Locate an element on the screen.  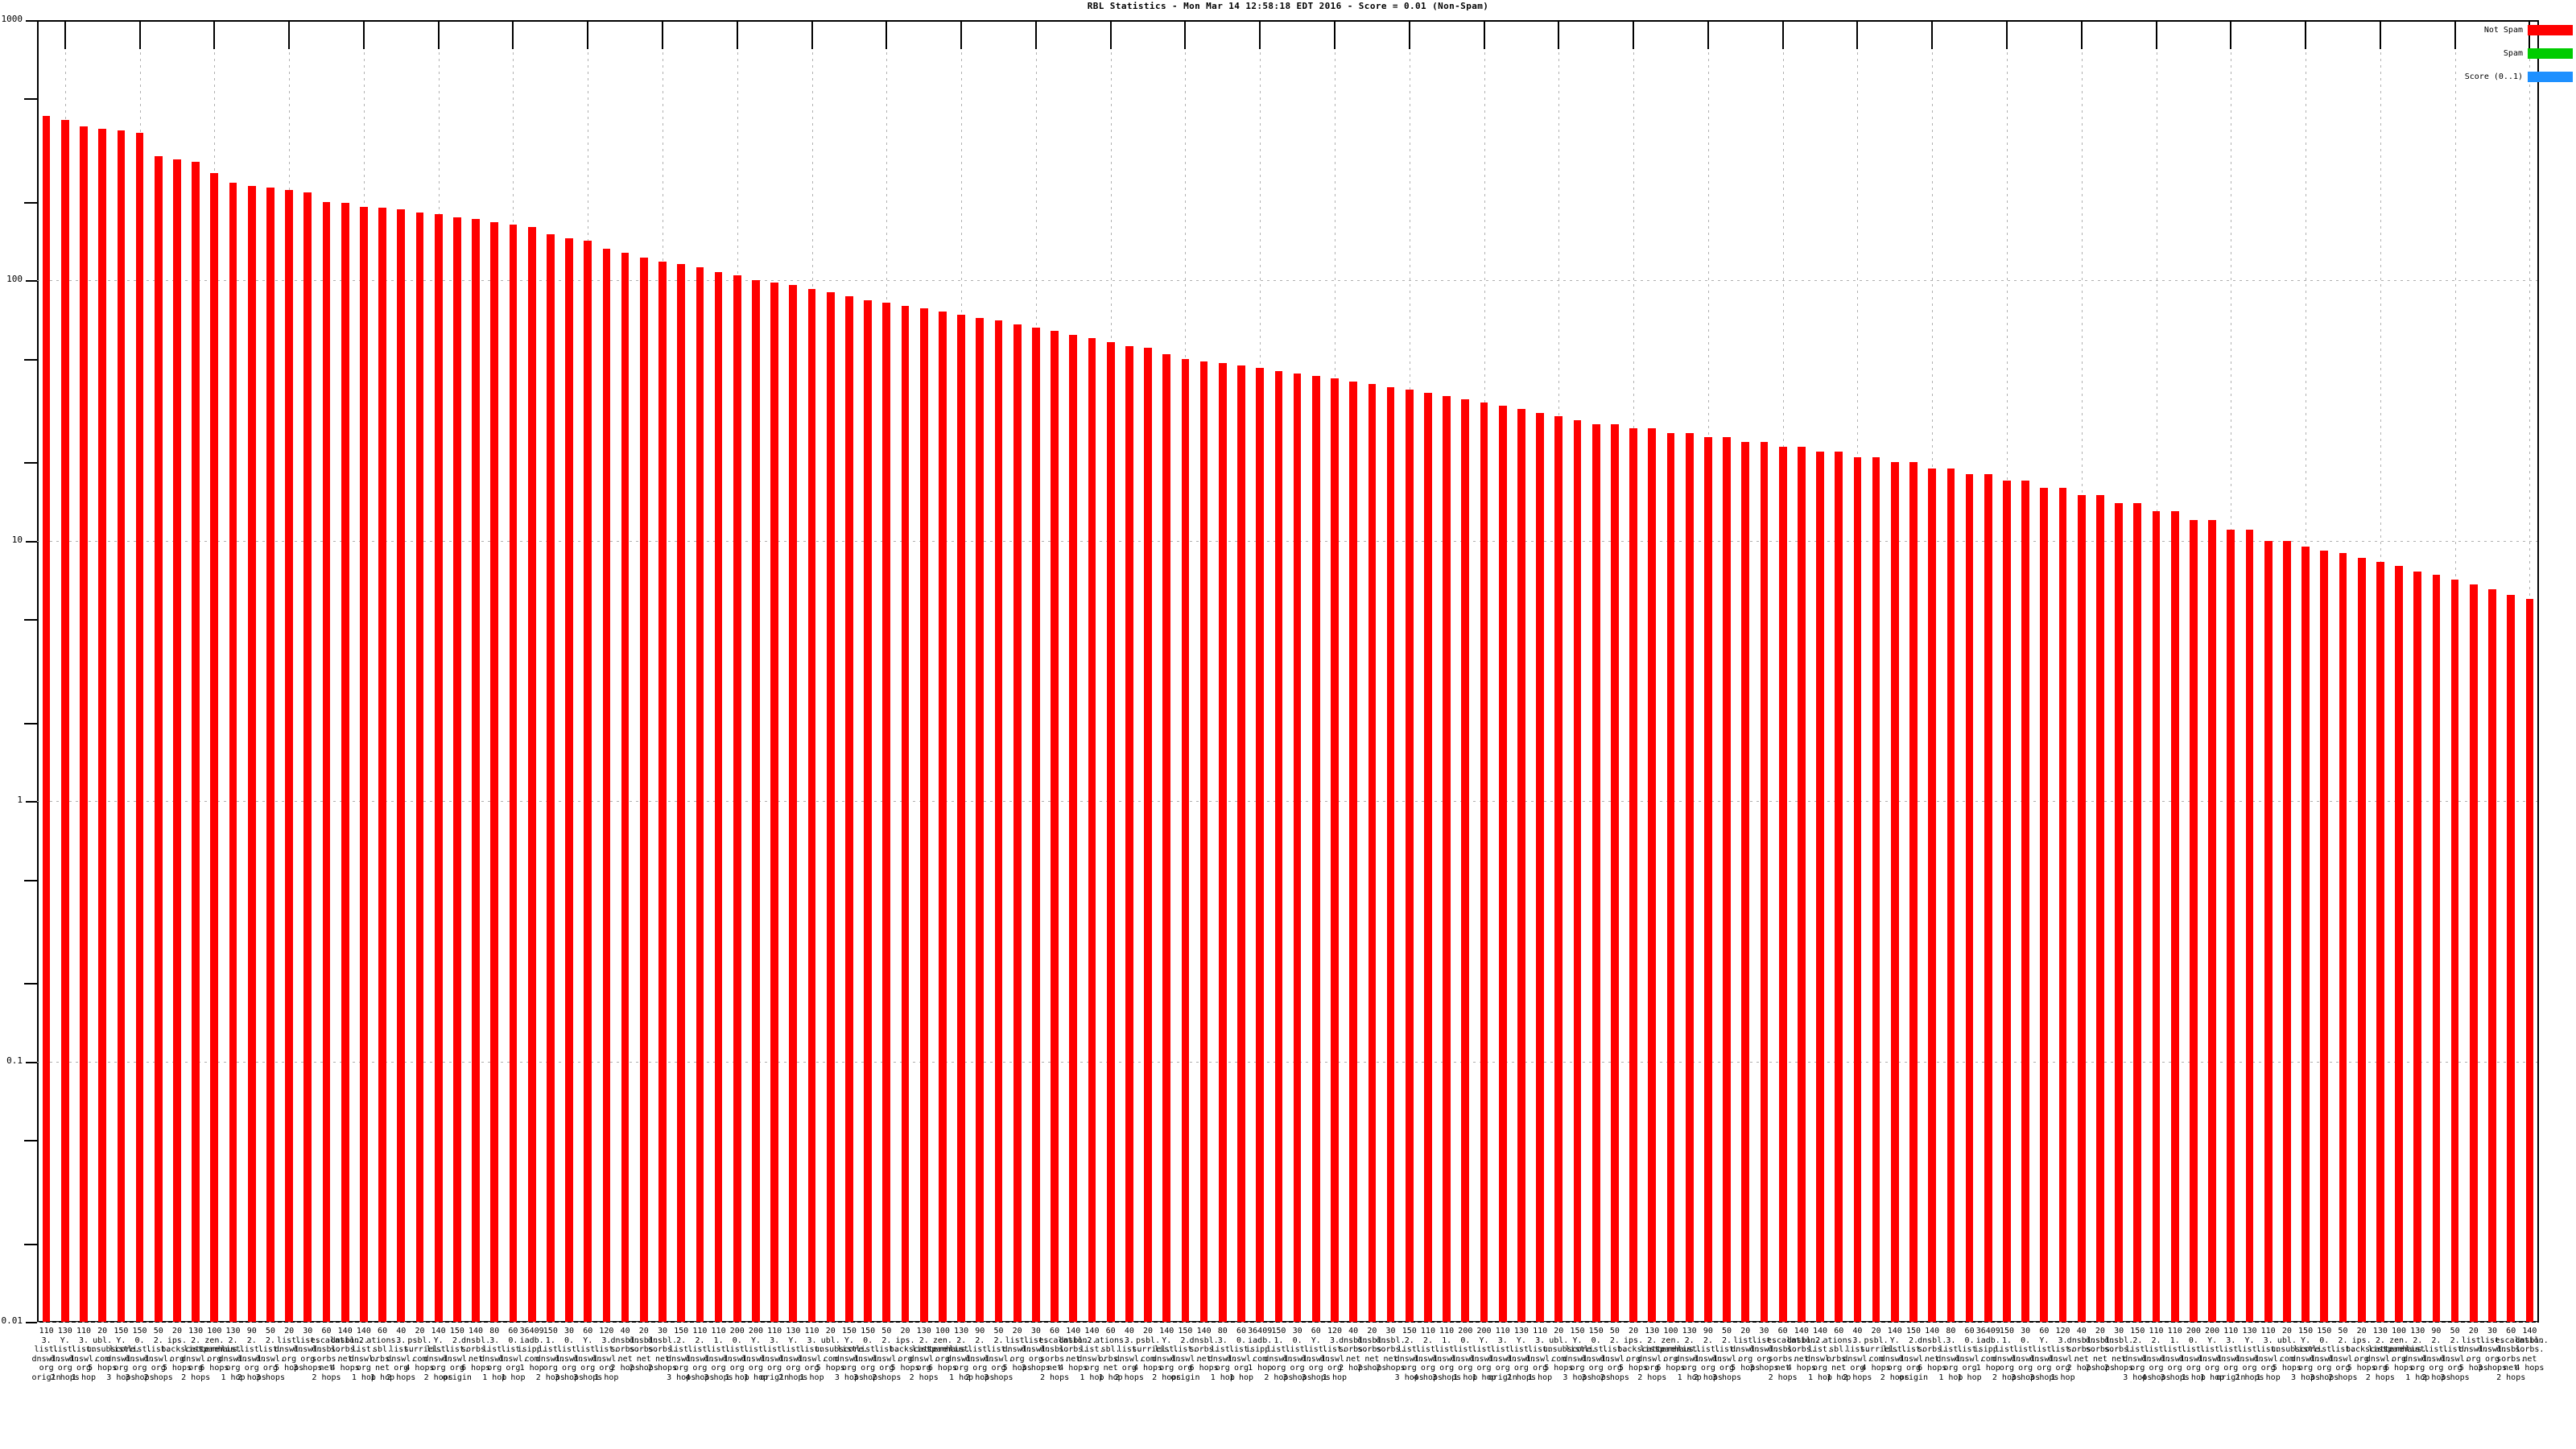
legend-item: Not Spam is located at coordinates (2468, 30).